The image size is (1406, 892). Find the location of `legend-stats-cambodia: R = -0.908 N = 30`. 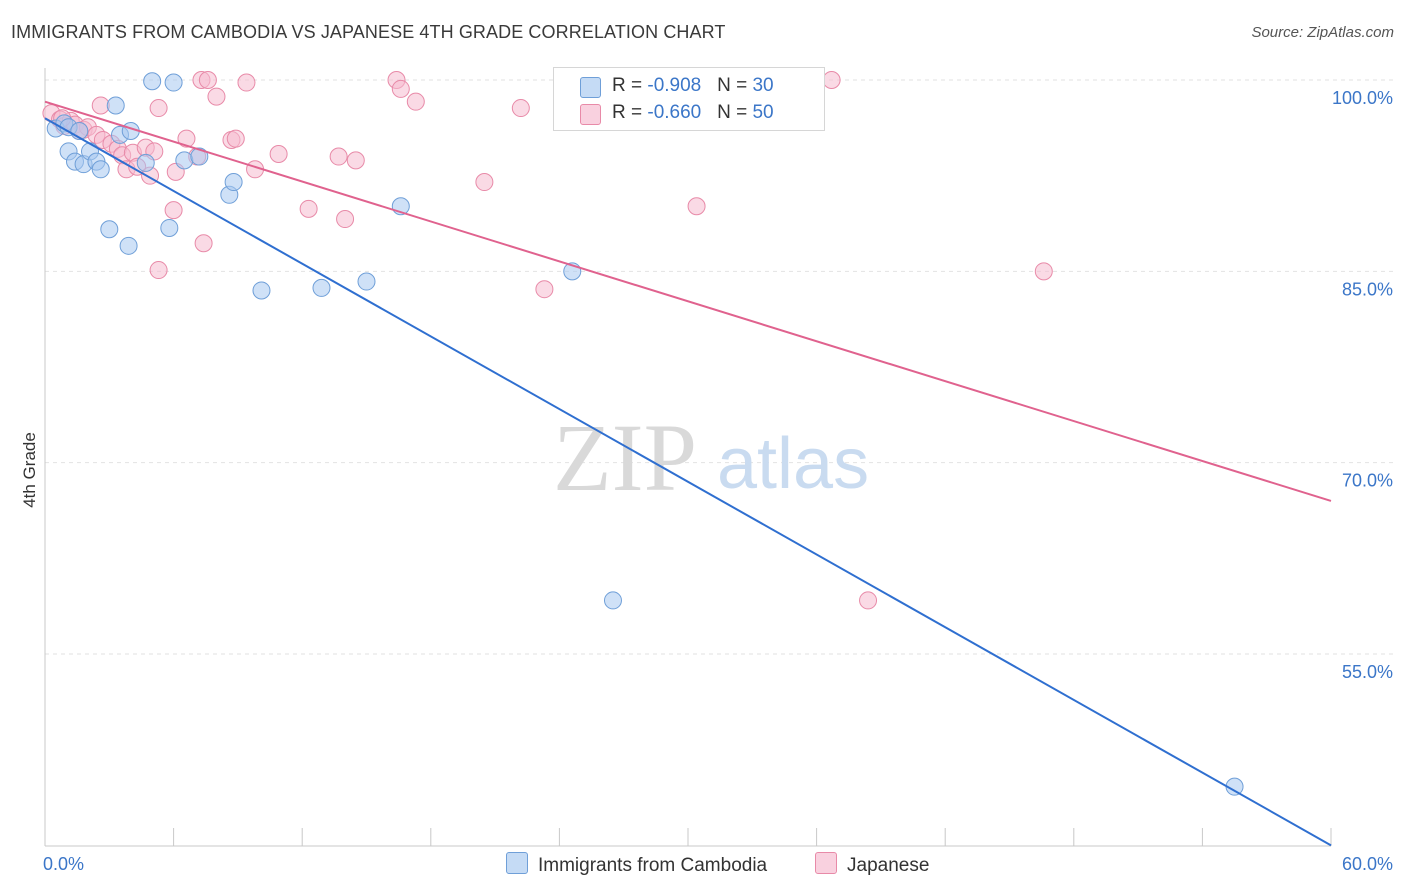

legend-stats-cambodia: R = -0.908 N = 30 is located at coordinates (693, 86).